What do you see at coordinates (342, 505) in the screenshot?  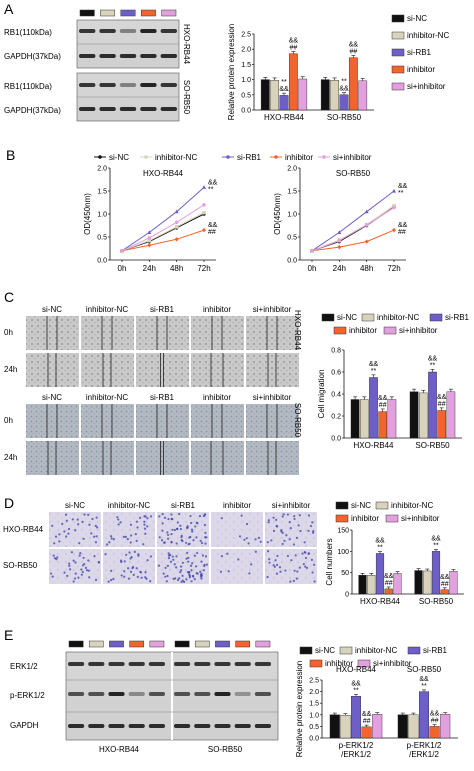 I see `legend-swatch` at bounding box center [342, 505].